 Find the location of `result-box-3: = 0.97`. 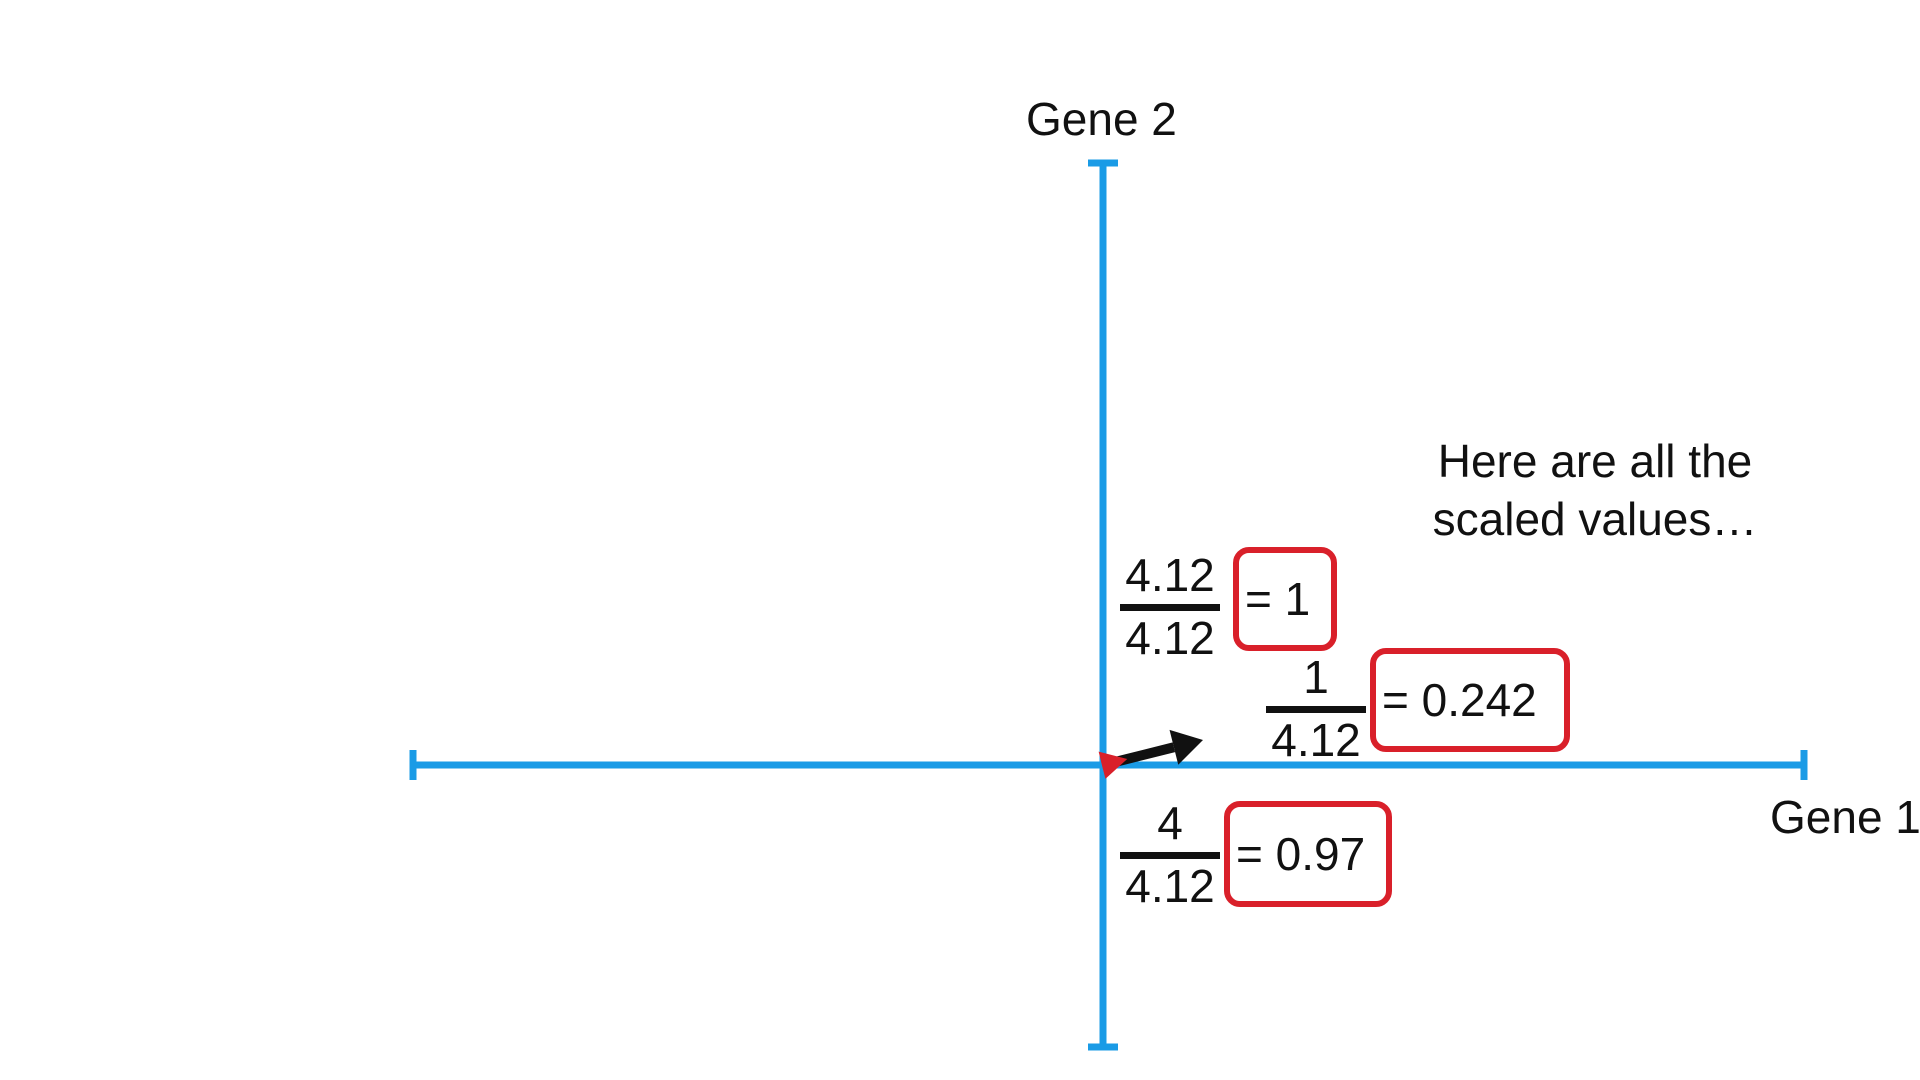

result-box-3: = 0.97 is located at coordinates (1308, 854).